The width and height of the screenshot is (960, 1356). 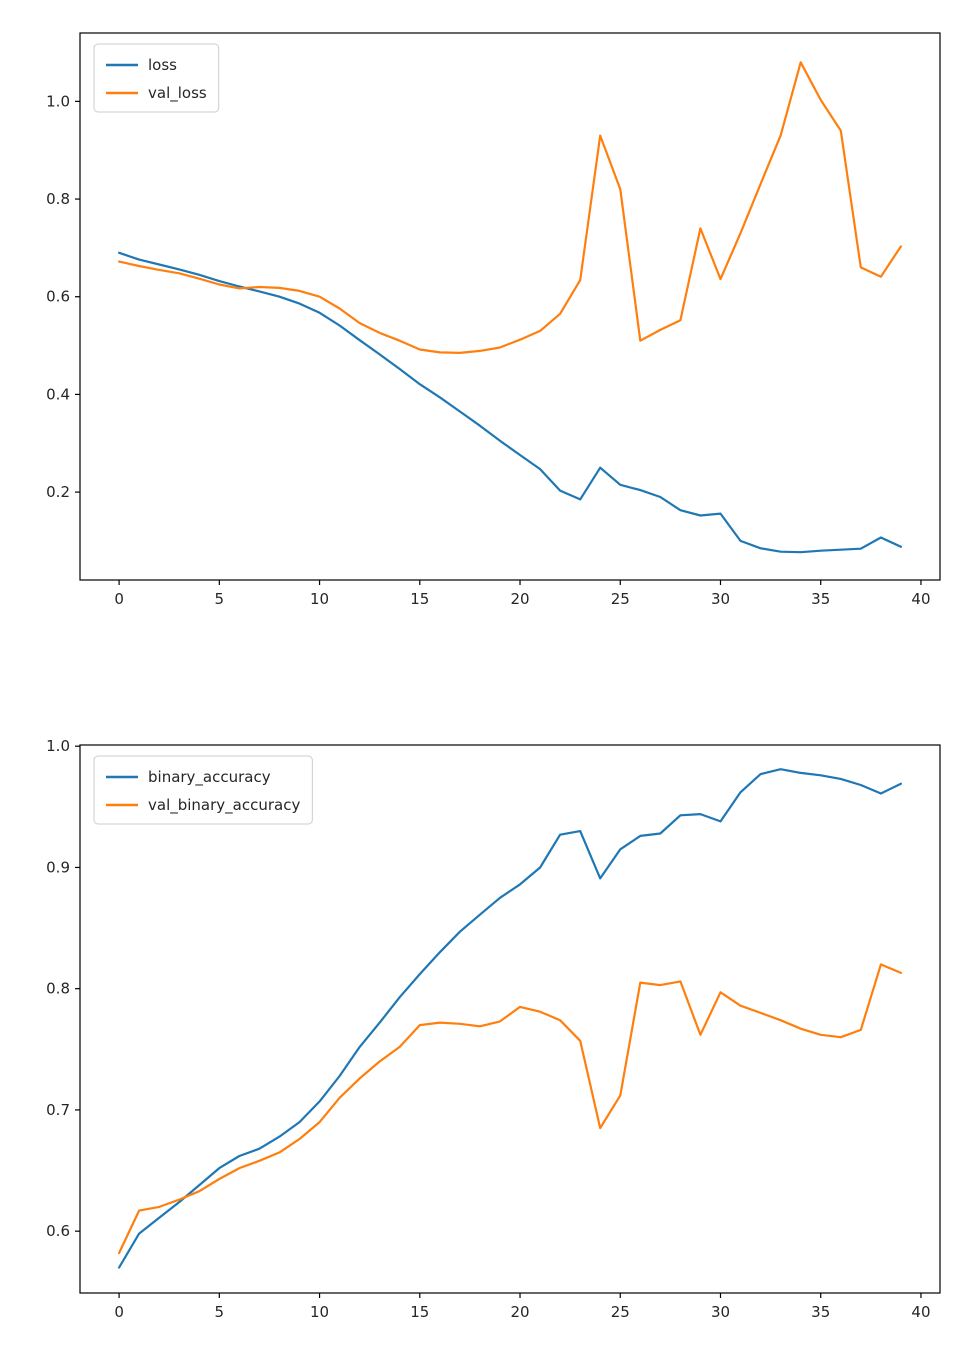 What do you see at coordinates (58, 394) in the screenshot?
I see `y-tick-label: 0.4` at bounding box center [58, 394].